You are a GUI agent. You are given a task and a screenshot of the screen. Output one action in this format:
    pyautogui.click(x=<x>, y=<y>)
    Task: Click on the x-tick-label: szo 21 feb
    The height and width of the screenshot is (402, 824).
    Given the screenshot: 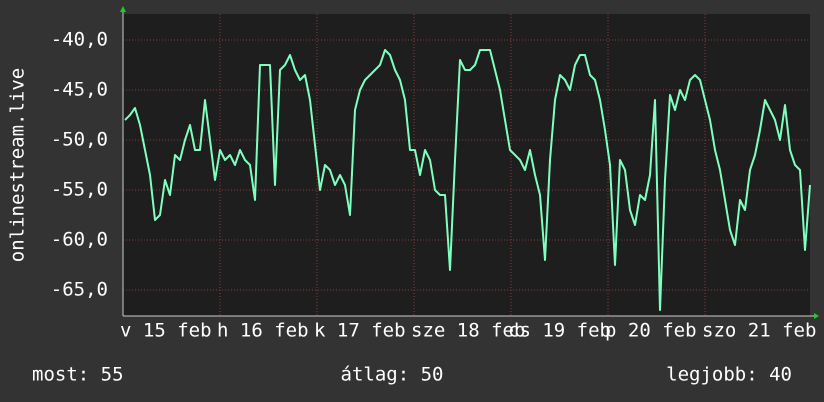 What is the action you would take?
    pyautogui.click(x=759, y=331)
    